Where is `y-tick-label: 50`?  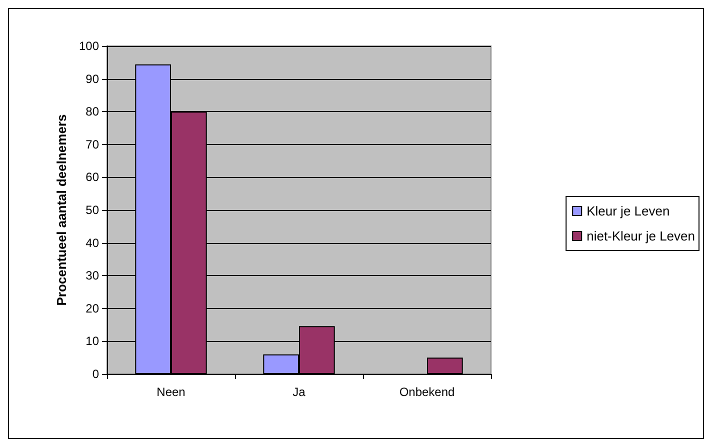 y-tick-label: 50 is located at coordinates (93, 210).